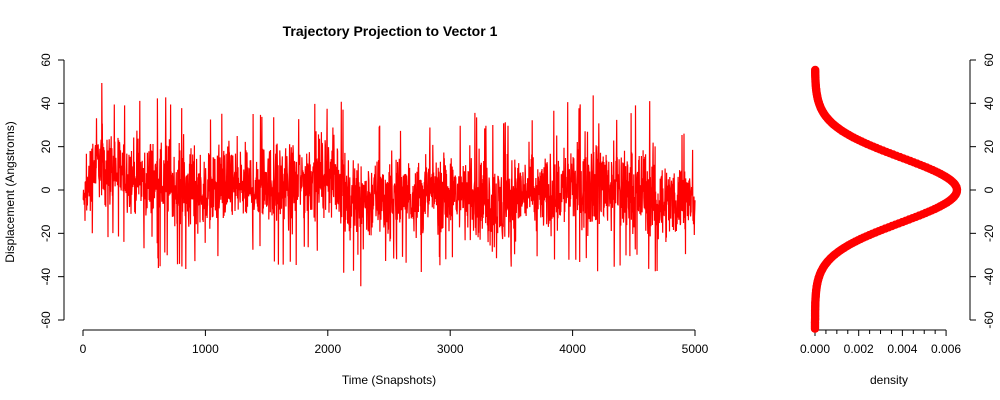 The width and height of the screenshot is (1000, 400). I want to click on density-curve, so click(886, 199).